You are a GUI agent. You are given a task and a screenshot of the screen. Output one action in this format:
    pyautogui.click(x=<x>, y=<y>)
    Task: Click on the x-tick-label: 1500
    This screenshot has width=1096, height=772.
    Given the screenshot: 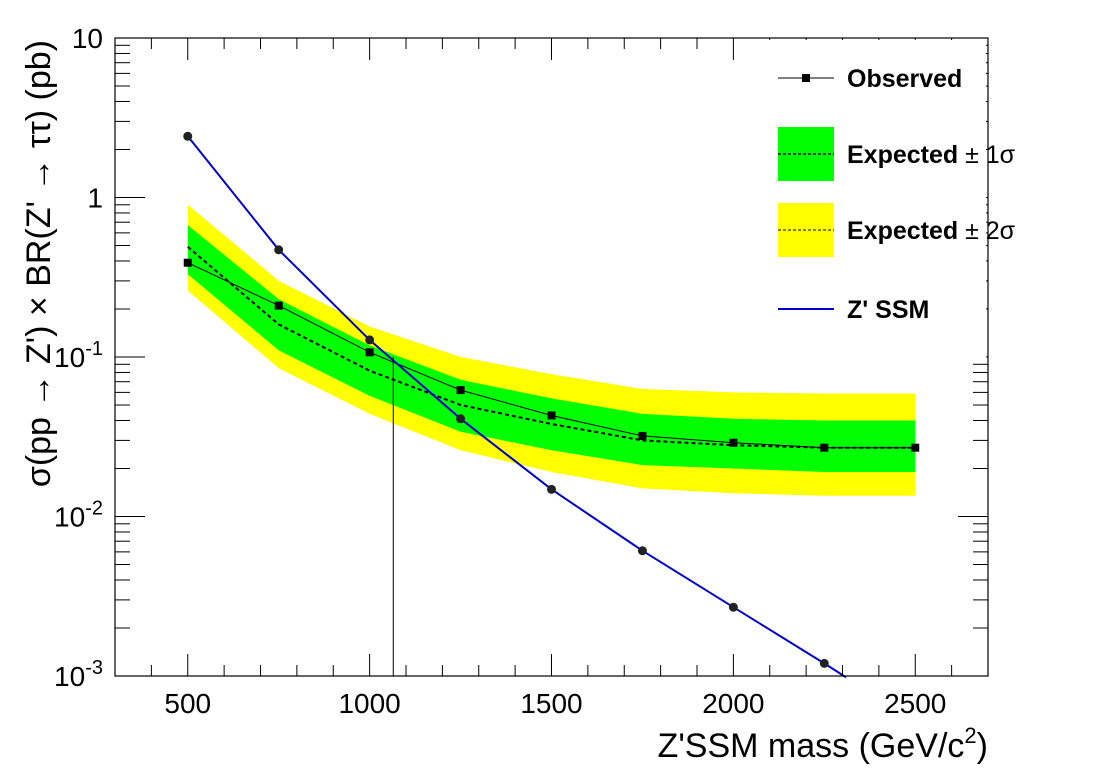 What is the action you would take?
    pyautogui.click(x=551, y=703)
    